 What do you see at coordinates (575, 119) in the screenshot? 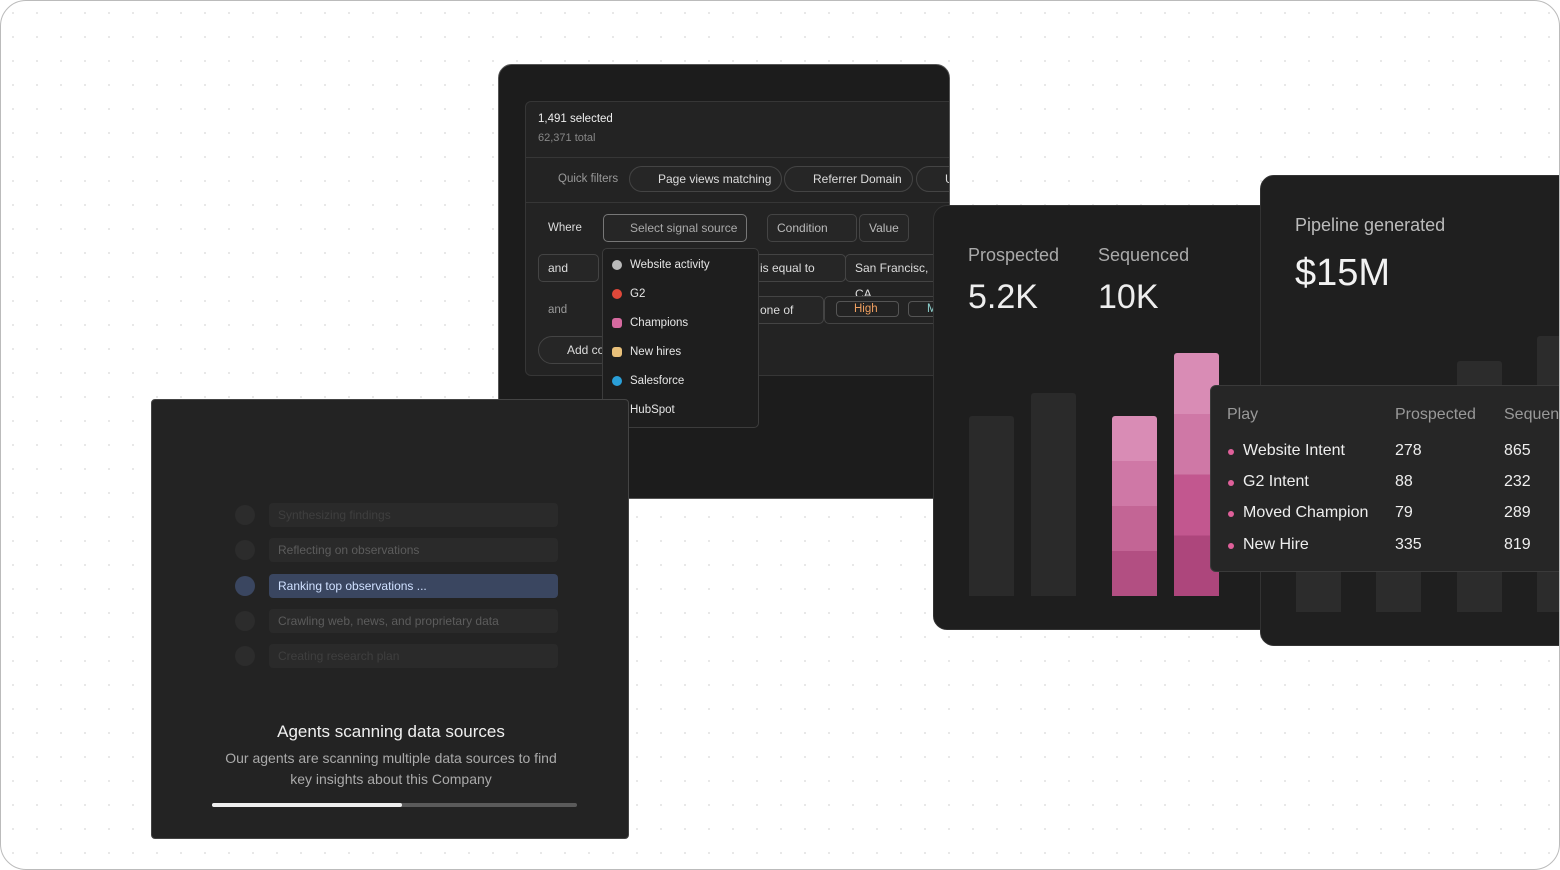
I see `selected-count: 1,491 selected` at bounding box center [575, 119].